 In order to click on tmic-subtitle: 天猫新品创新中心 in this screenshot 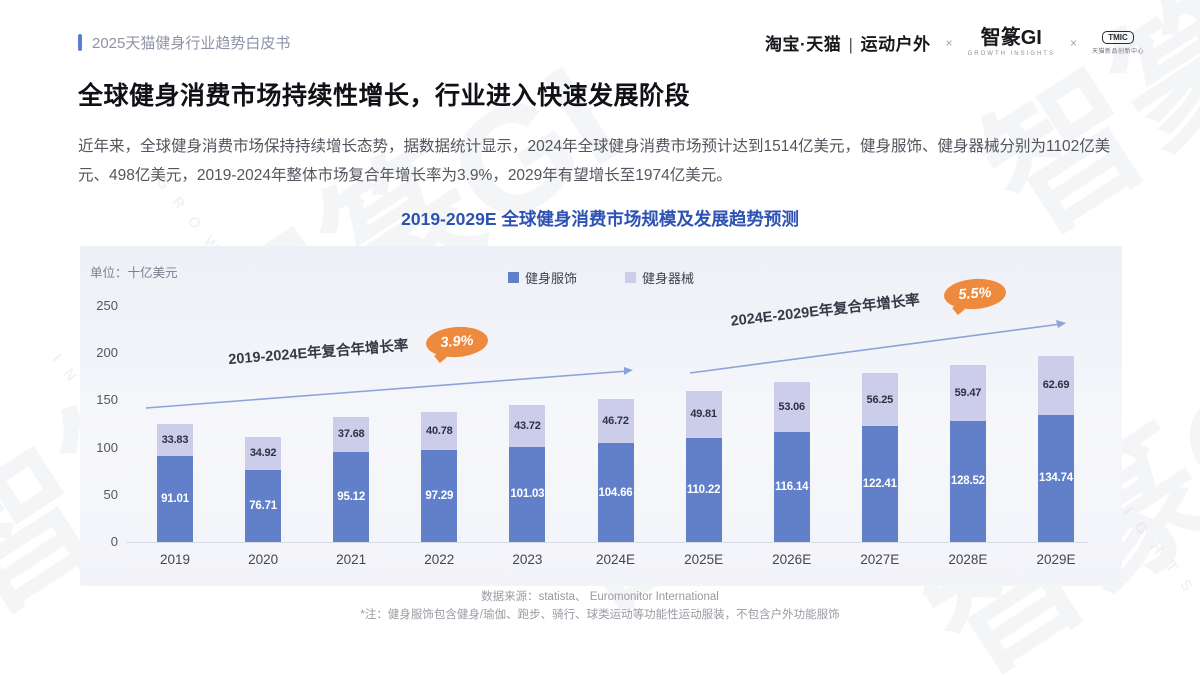, I will do `click(1117, 51)`.